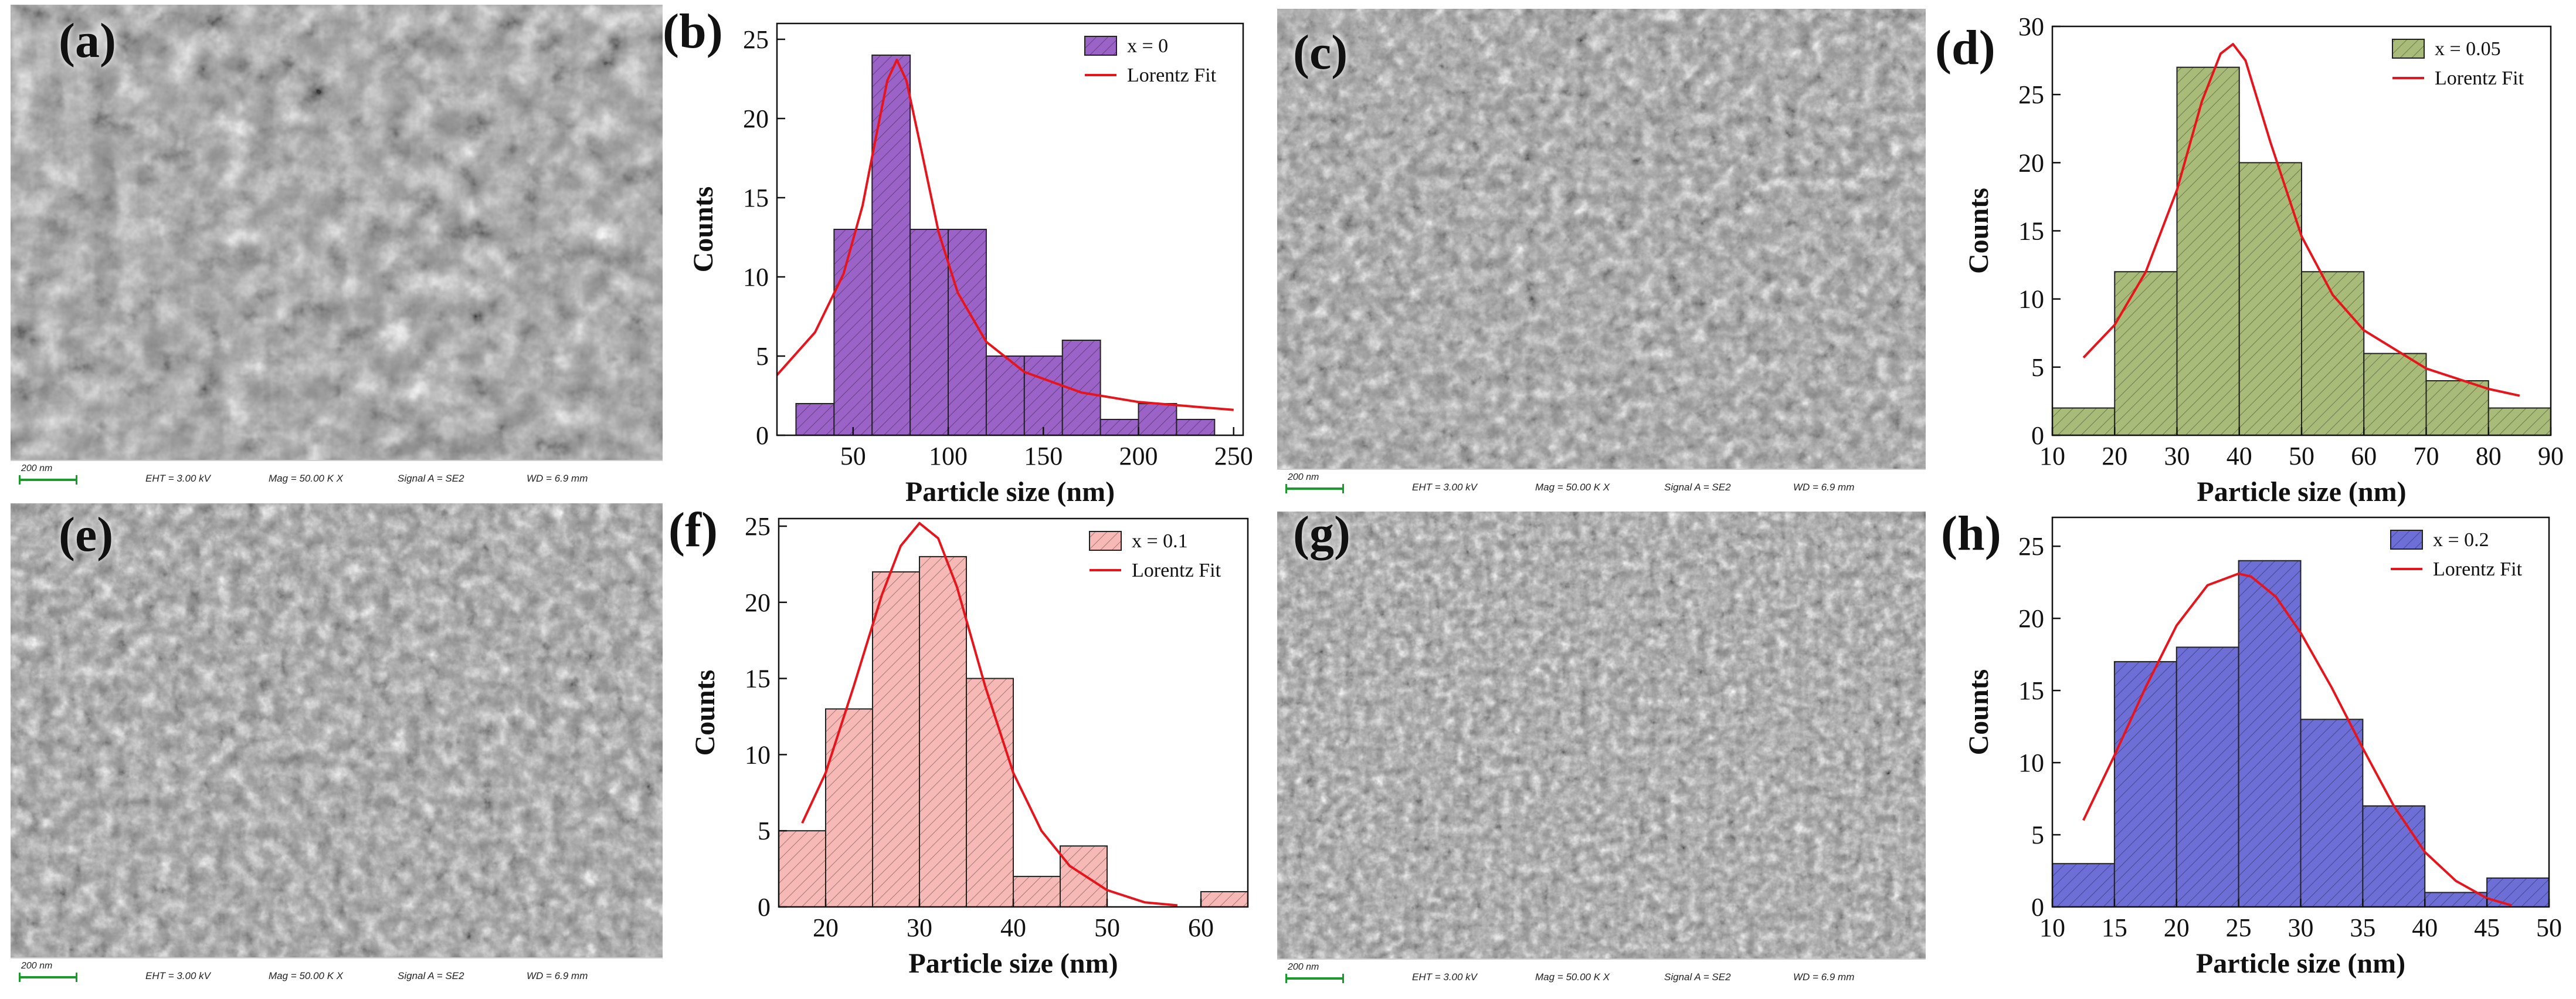  I want to click on panel-label-h: (h), so click(1971, 533).